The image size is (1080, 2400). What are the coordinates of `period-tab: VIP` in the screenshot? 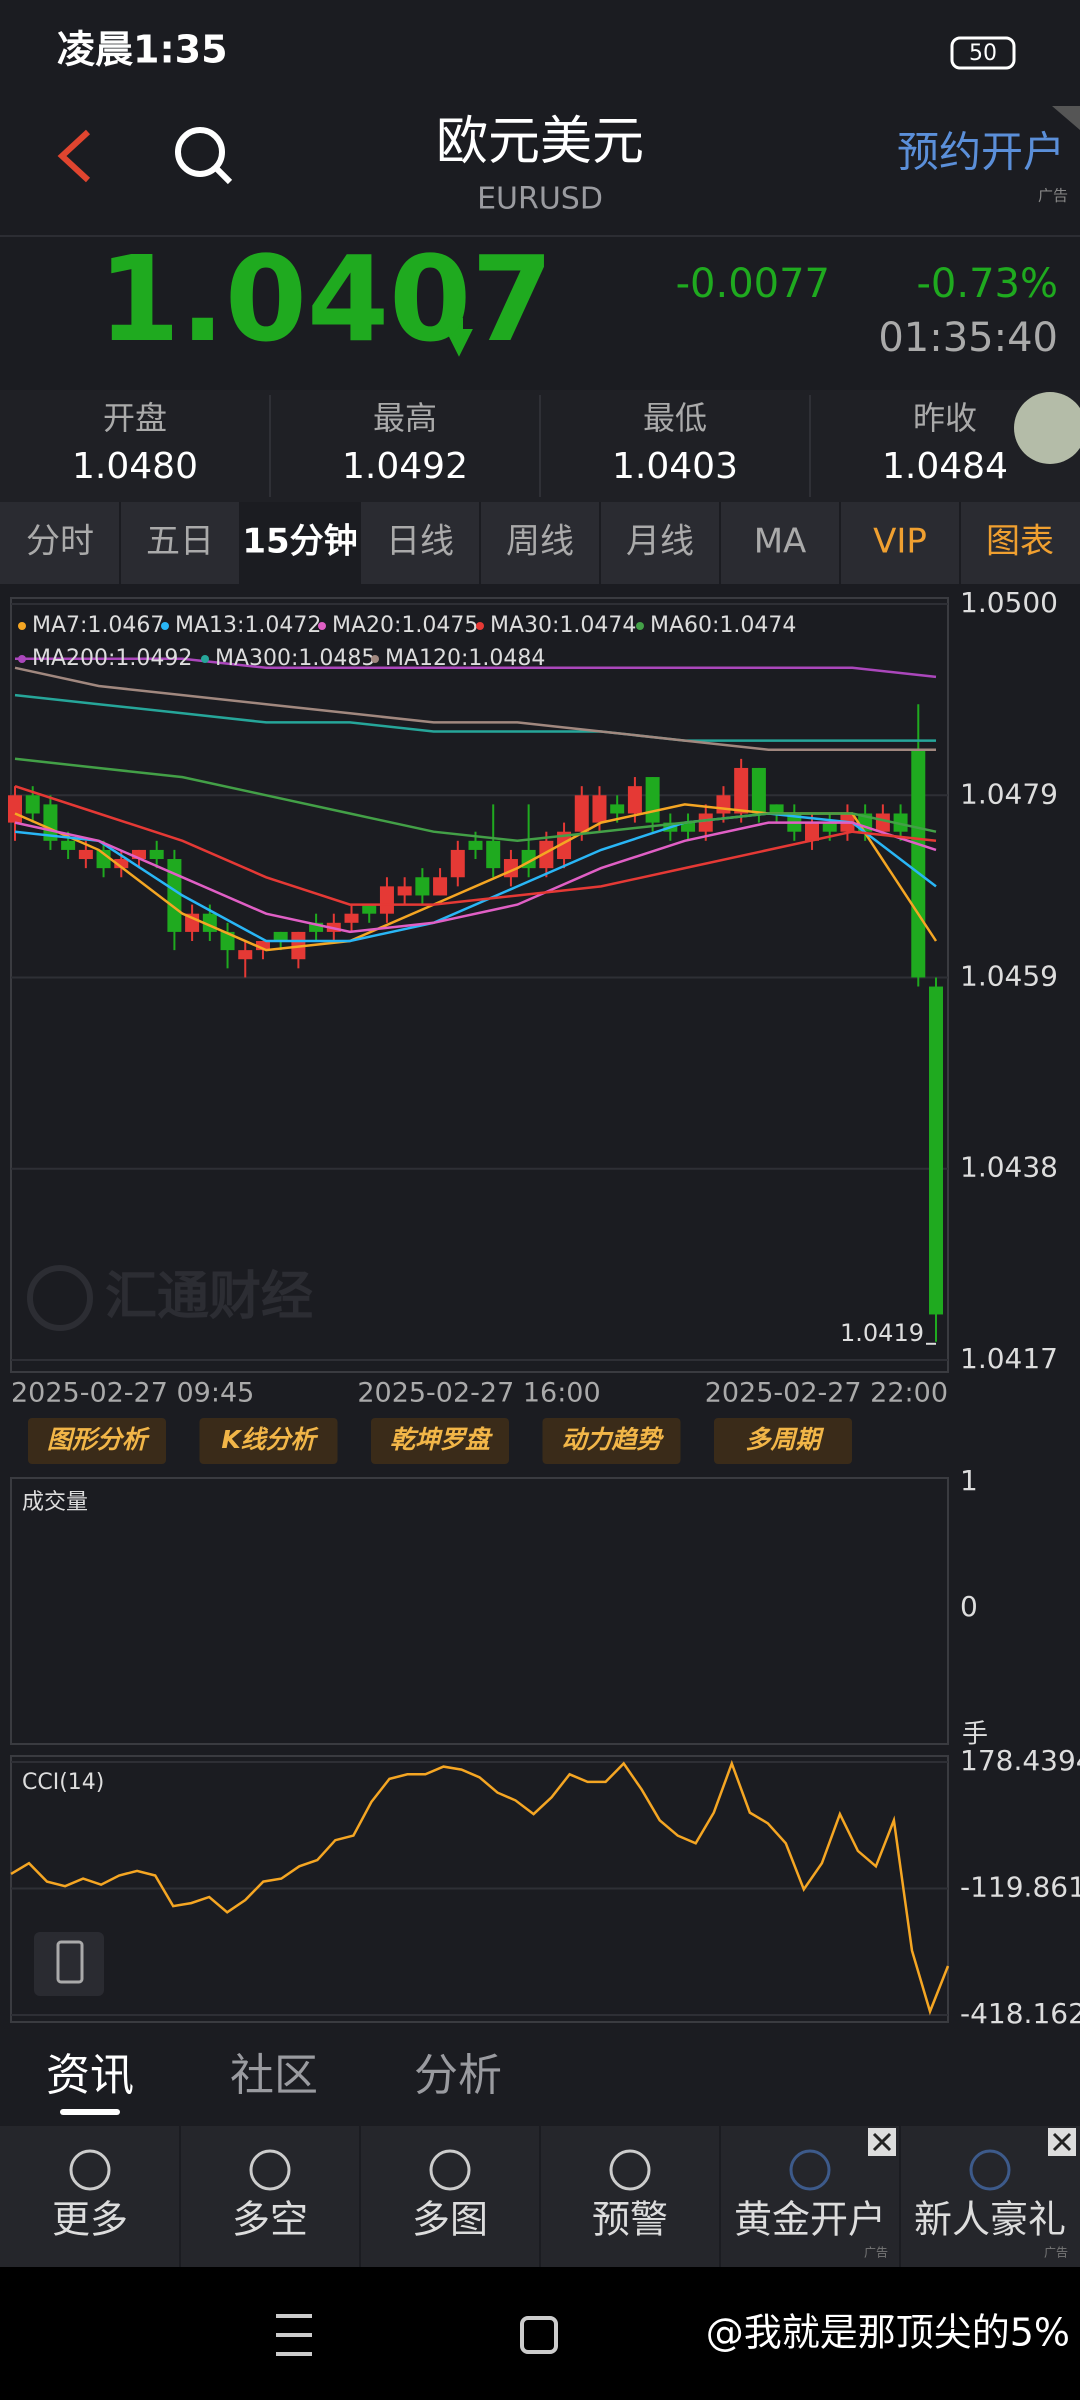 It's located at (900, 542).